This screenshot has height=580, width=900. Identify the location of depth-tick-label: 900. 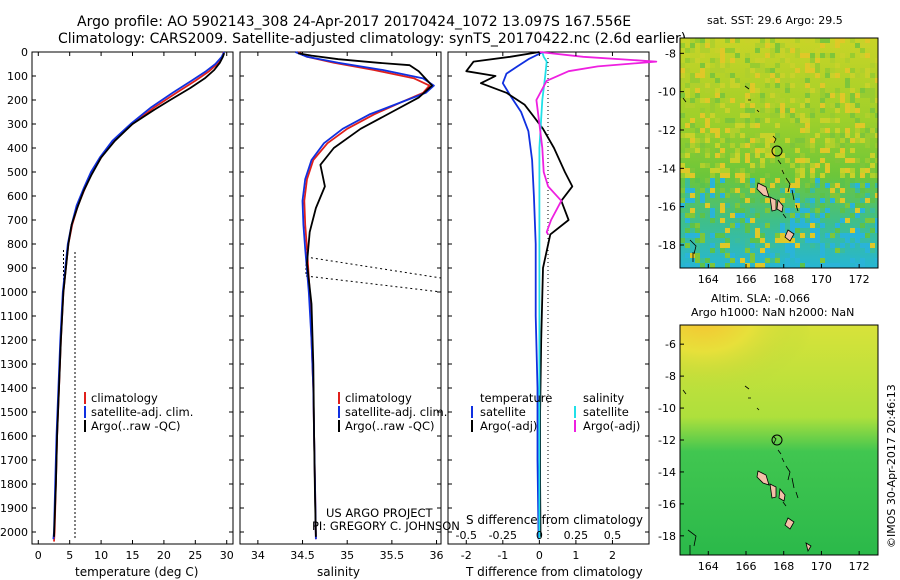
(17, 268).